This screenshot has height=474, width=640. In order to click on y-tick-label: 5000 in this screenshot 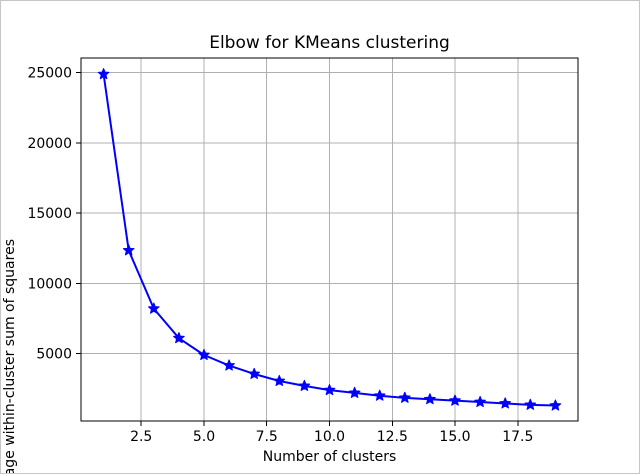, I will do `click(54, 355)`.